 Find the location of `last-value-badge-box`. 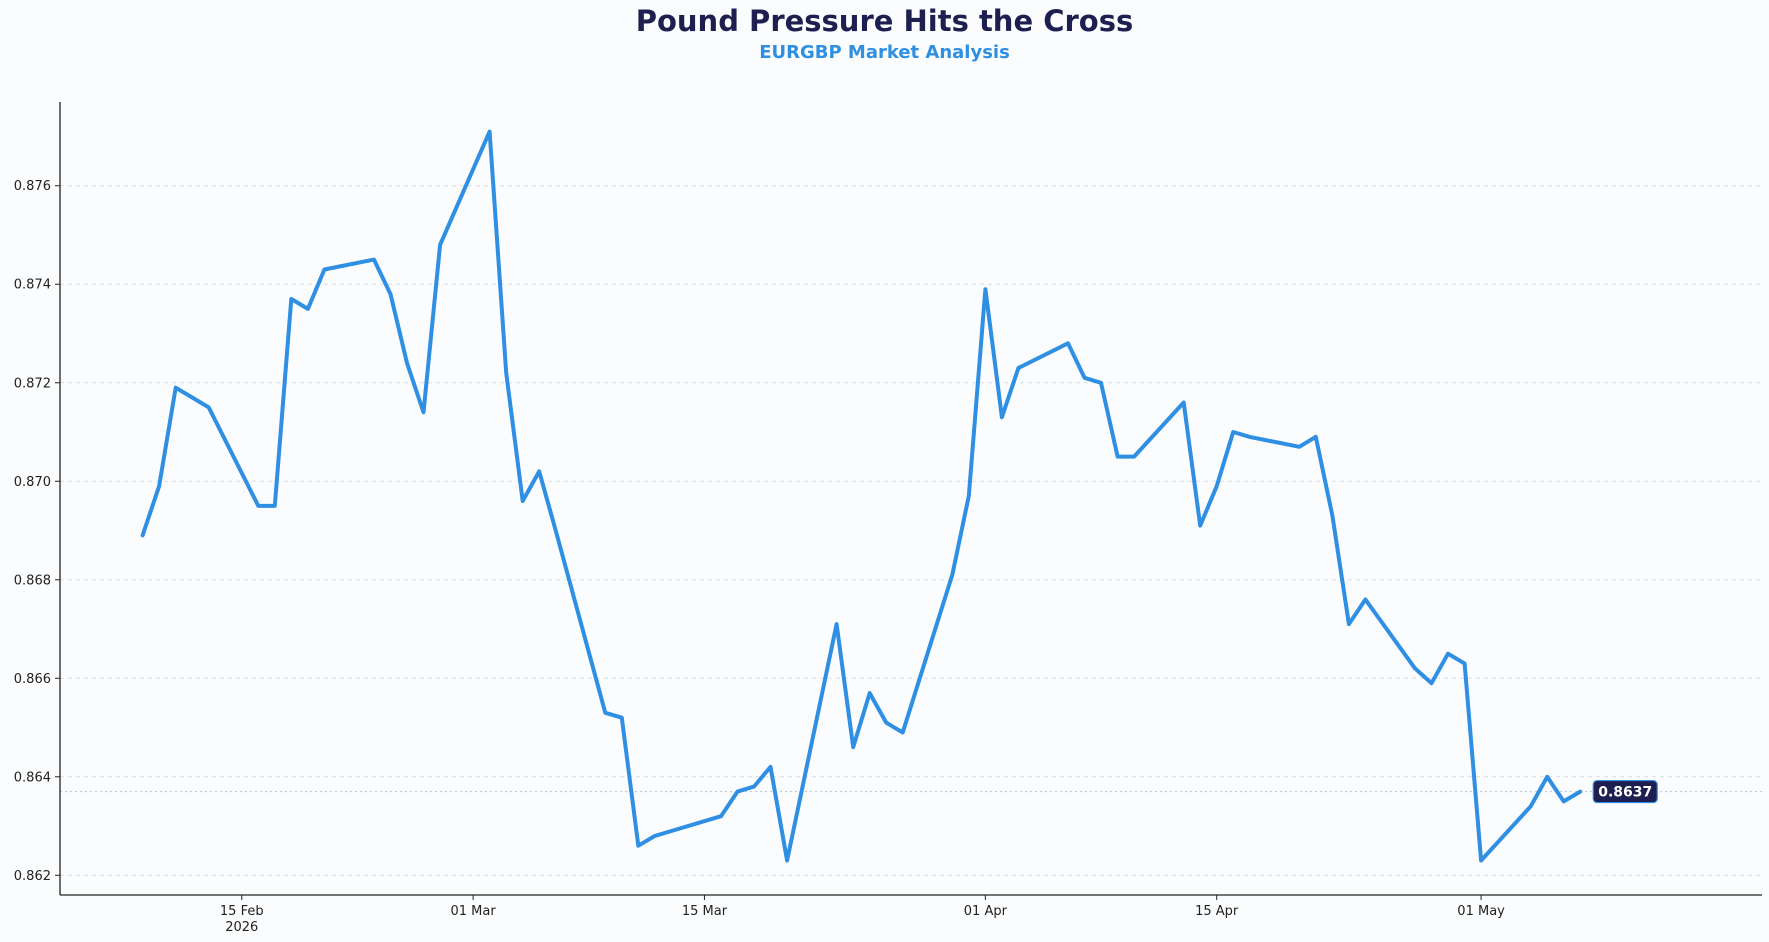

last-value-badge-box is located at coordinates (1625, 791).